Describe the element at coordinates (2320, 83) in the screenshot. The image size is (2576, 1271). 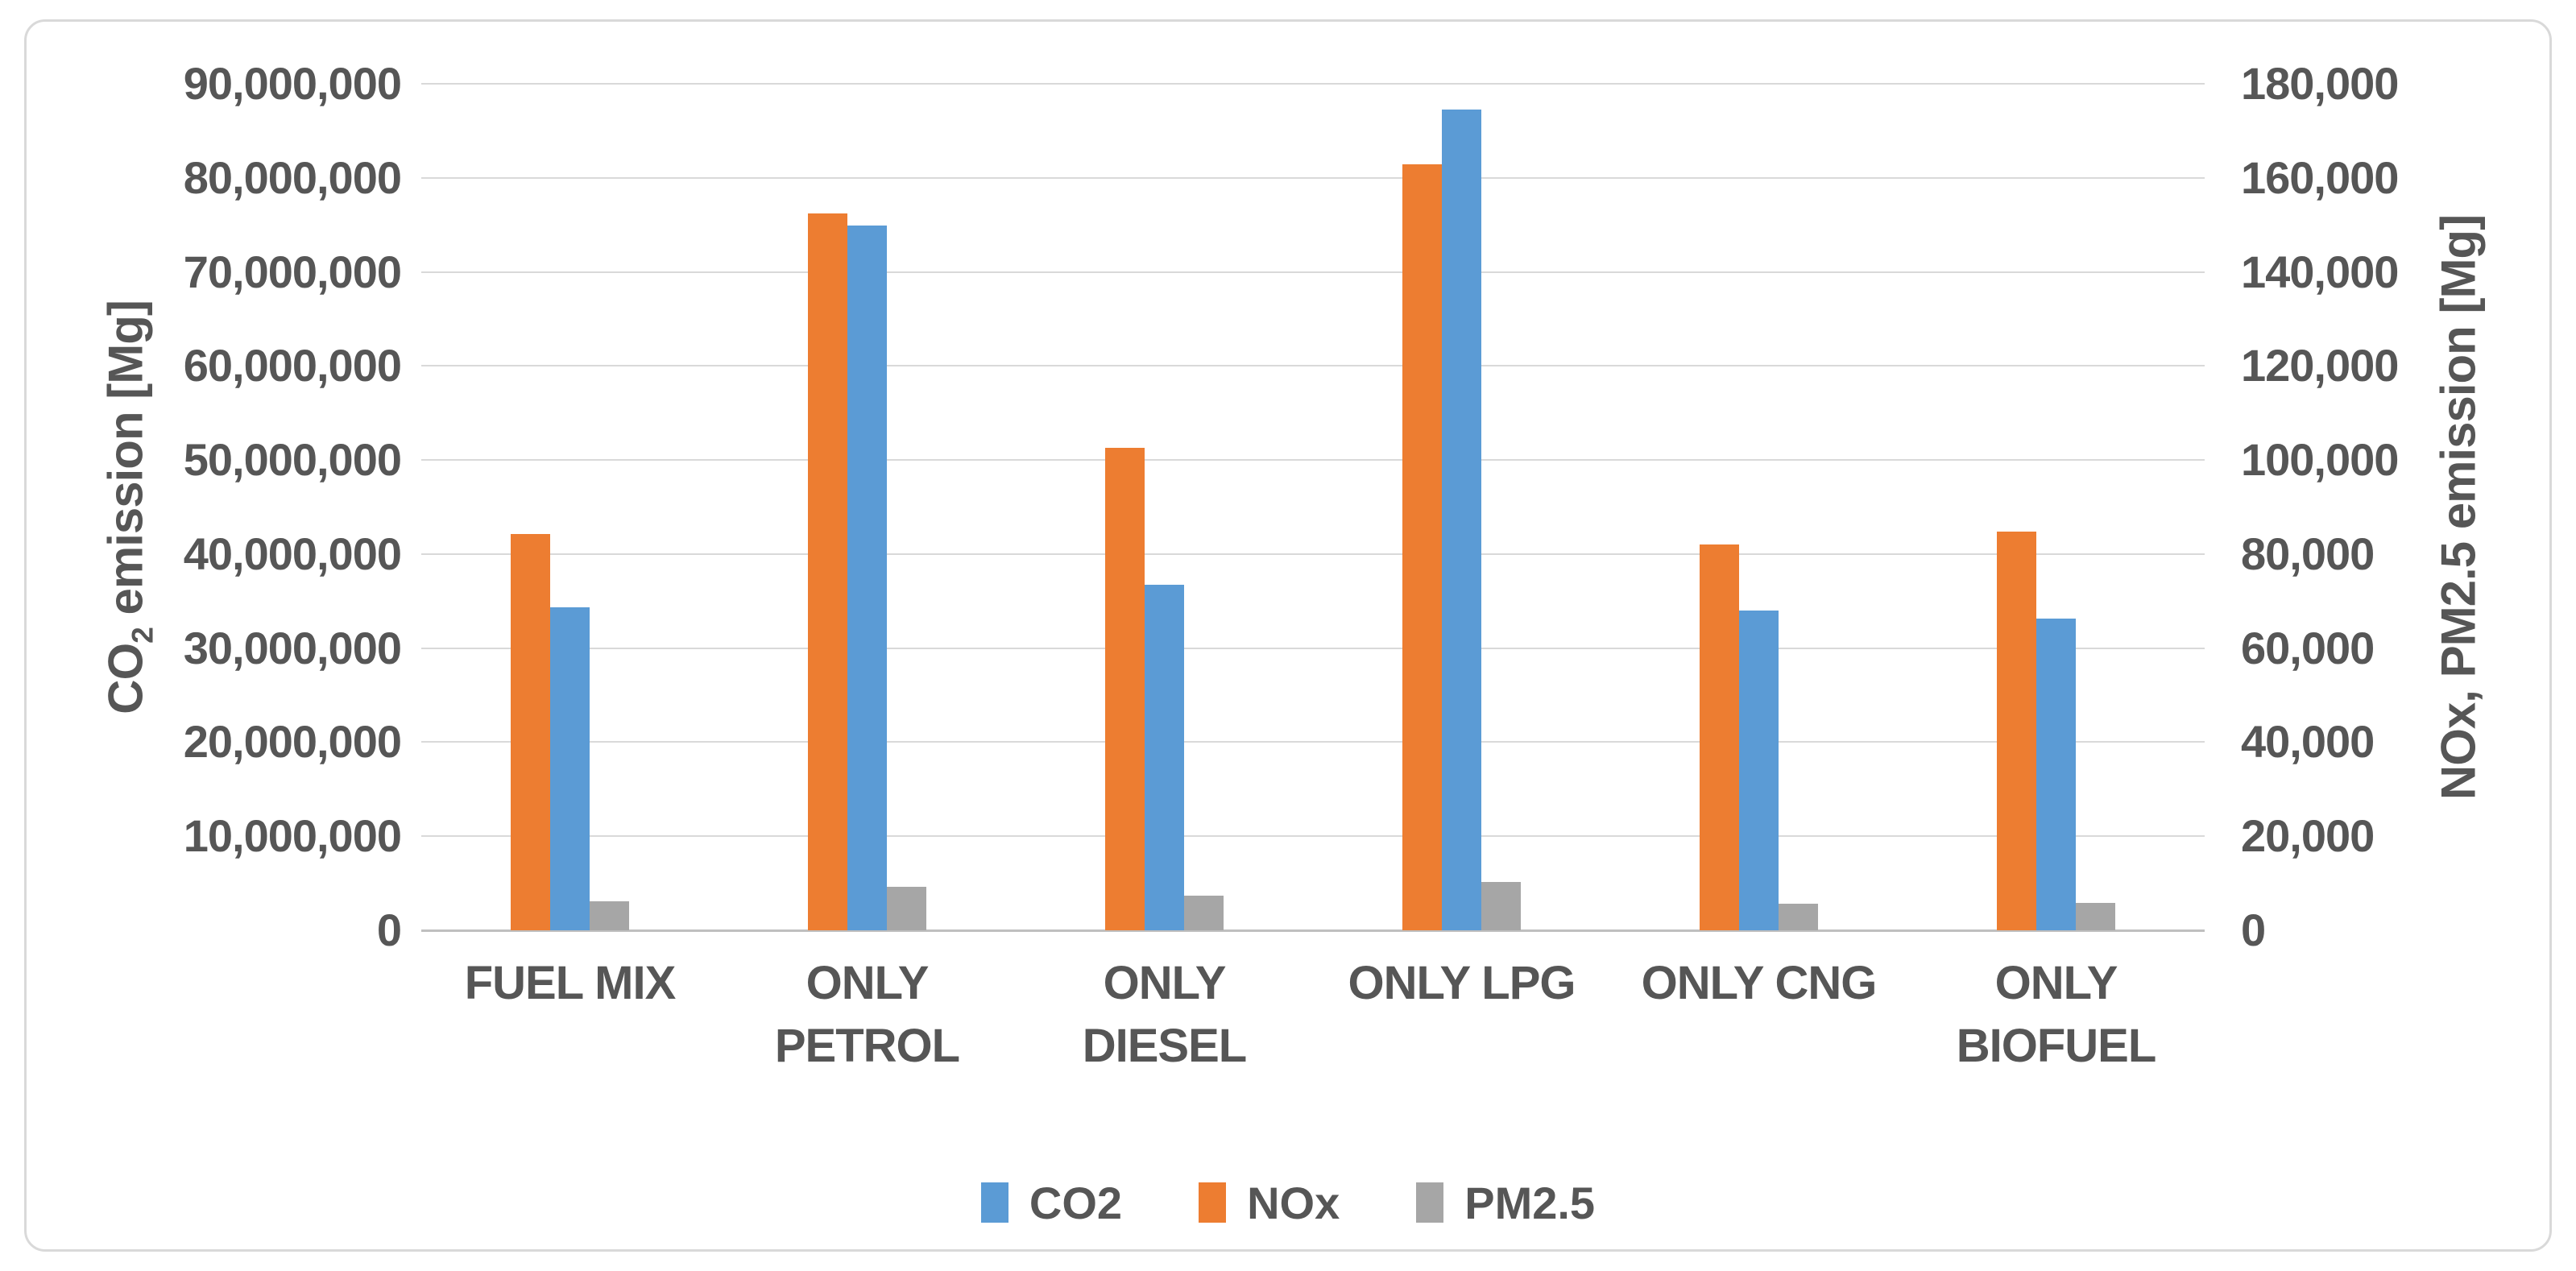
I see `right-axis-tick: 180,000` at that location.